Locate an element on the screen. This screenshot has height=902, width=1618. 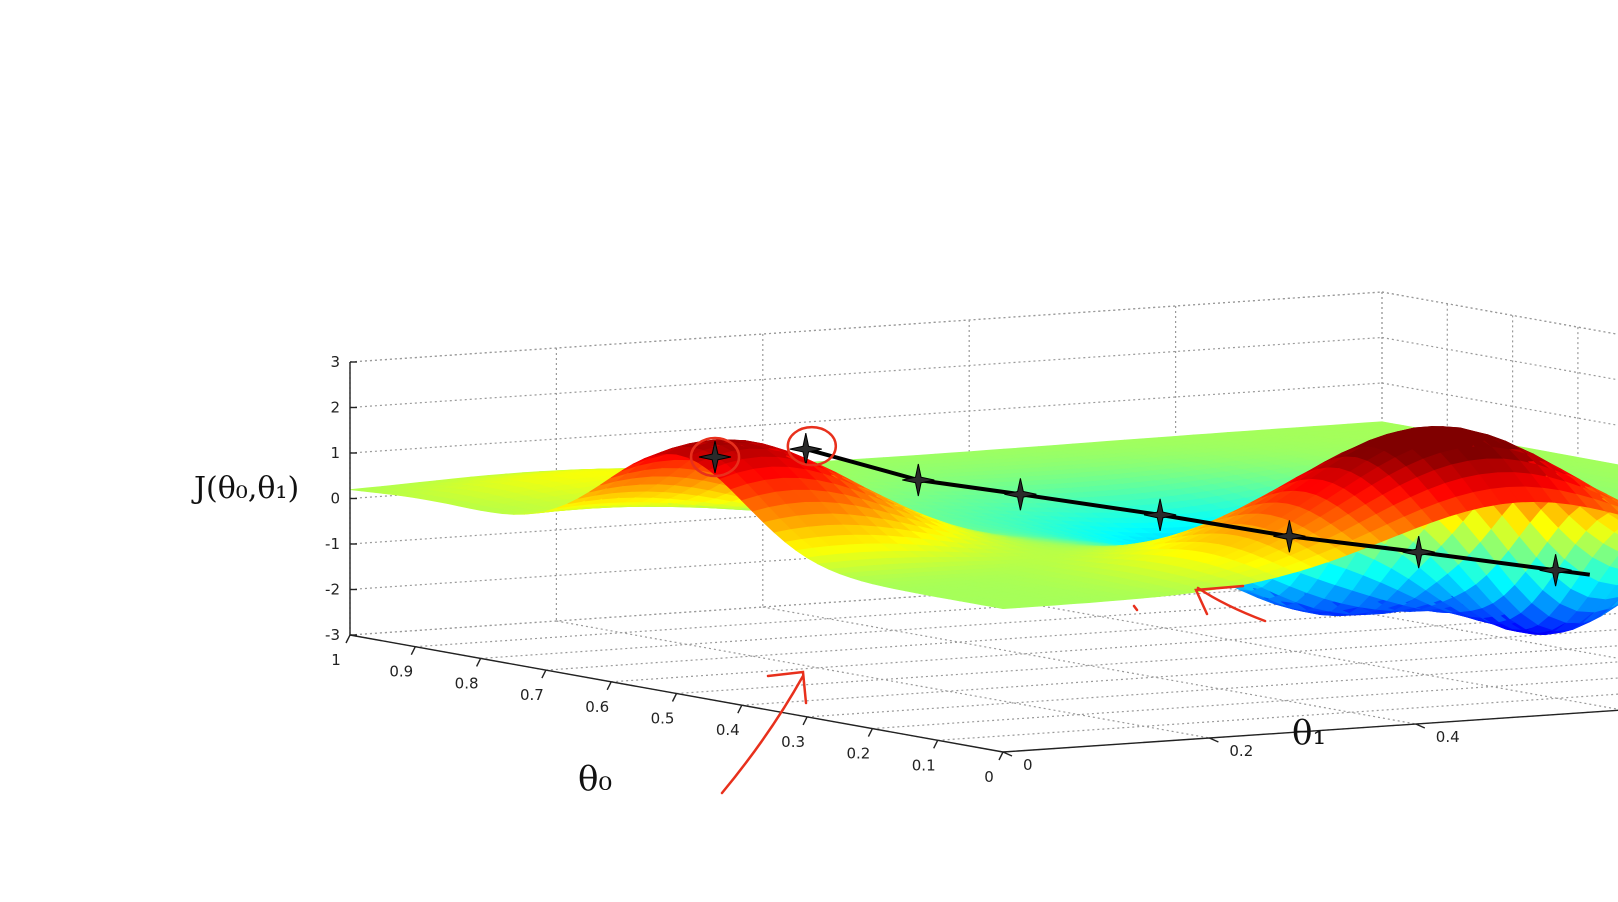
z-tick-label: -3 is located at coordinates (332, 635).